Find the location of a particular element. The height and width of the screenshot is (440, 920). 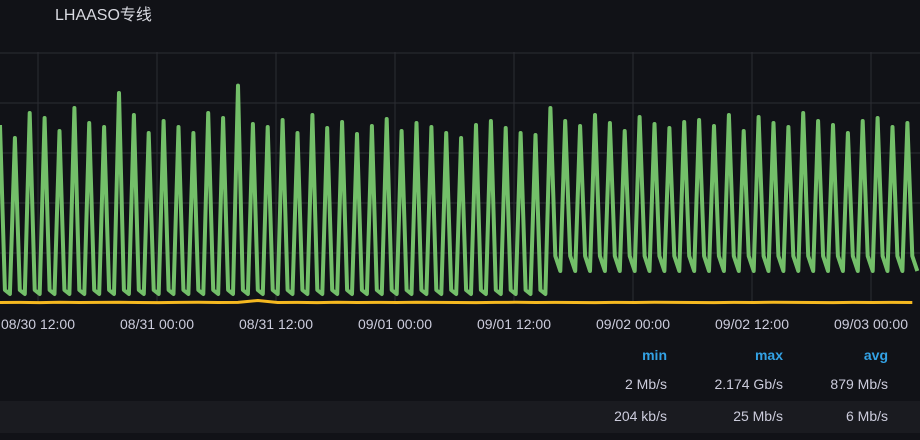

x-tick-label: 08/31 12:00 is located at coordinates (276, 324).